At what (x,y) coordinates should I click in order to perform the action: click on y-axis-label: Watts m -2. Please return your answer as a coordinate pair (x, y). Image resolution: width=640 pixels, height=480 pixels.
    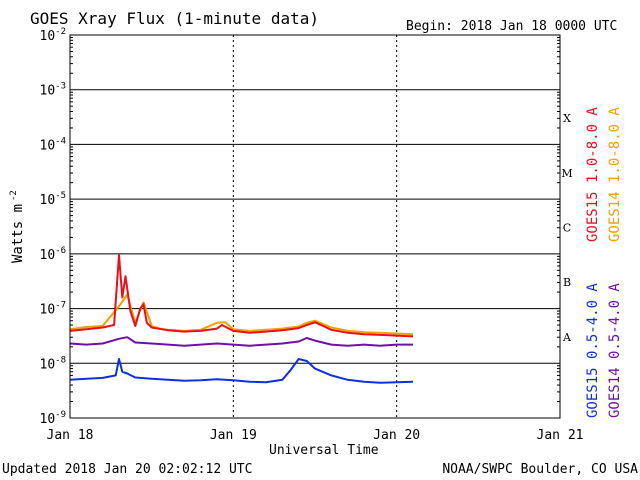
    Looking at the image, I should click on (17, 226).